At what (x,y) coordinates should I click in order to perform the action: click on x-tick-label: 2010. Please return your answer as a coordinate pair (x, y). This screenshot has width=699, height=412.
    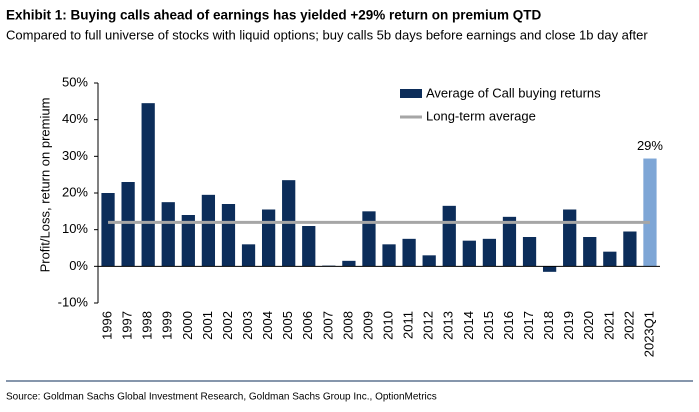
    Looking at the image, I should click on (387, 325).